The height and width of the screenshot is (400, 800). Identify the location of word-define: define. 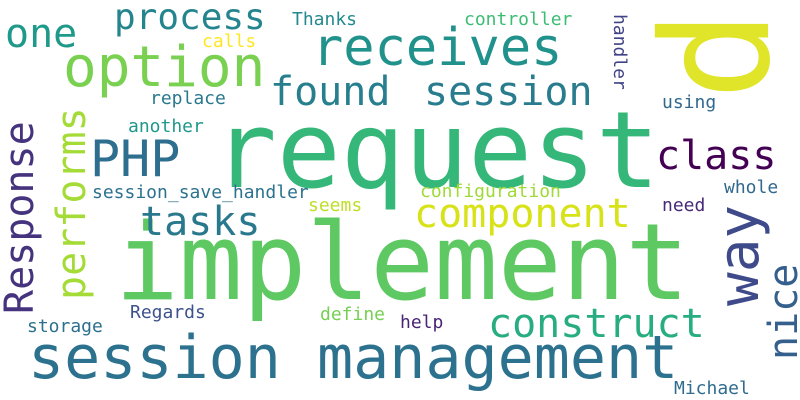
(353, 314).